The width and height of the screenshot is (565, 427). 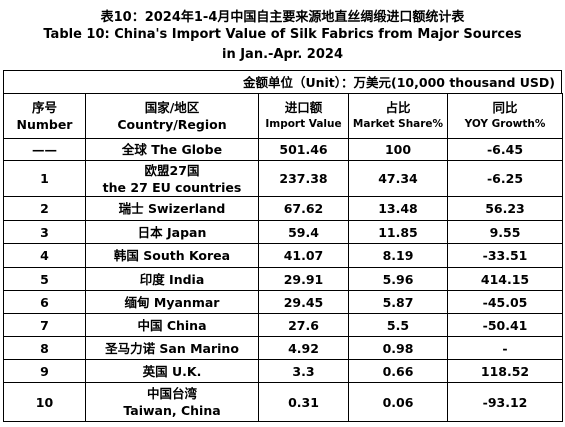 I want to click on cell: 13.48, so click(x=398, y=208).